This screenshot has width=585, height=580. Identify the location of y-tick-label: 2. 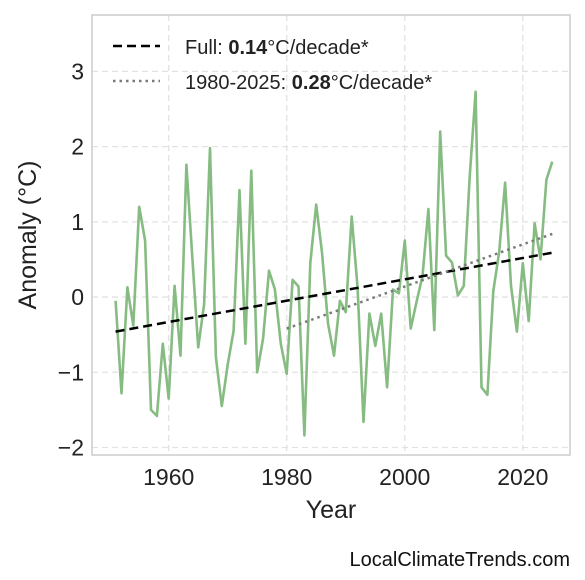
(77, 147).